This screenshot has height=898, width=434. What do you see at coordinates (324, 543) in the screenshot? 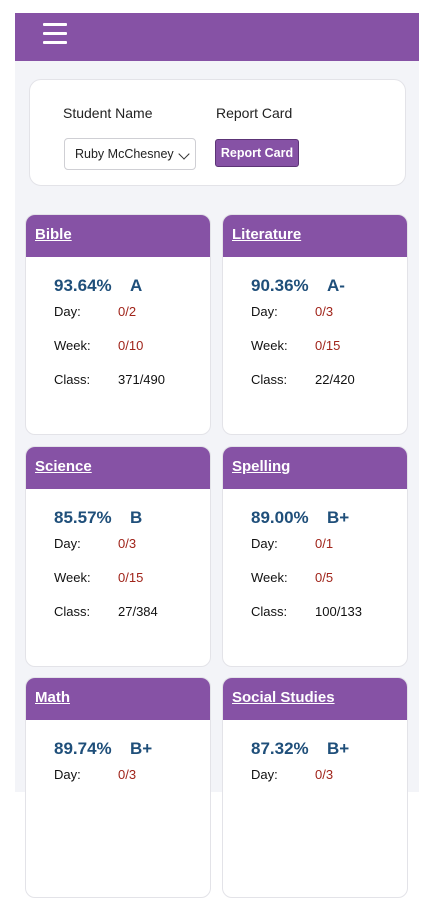
I see `day-value: 0/1` at bounding box center [324, 543].